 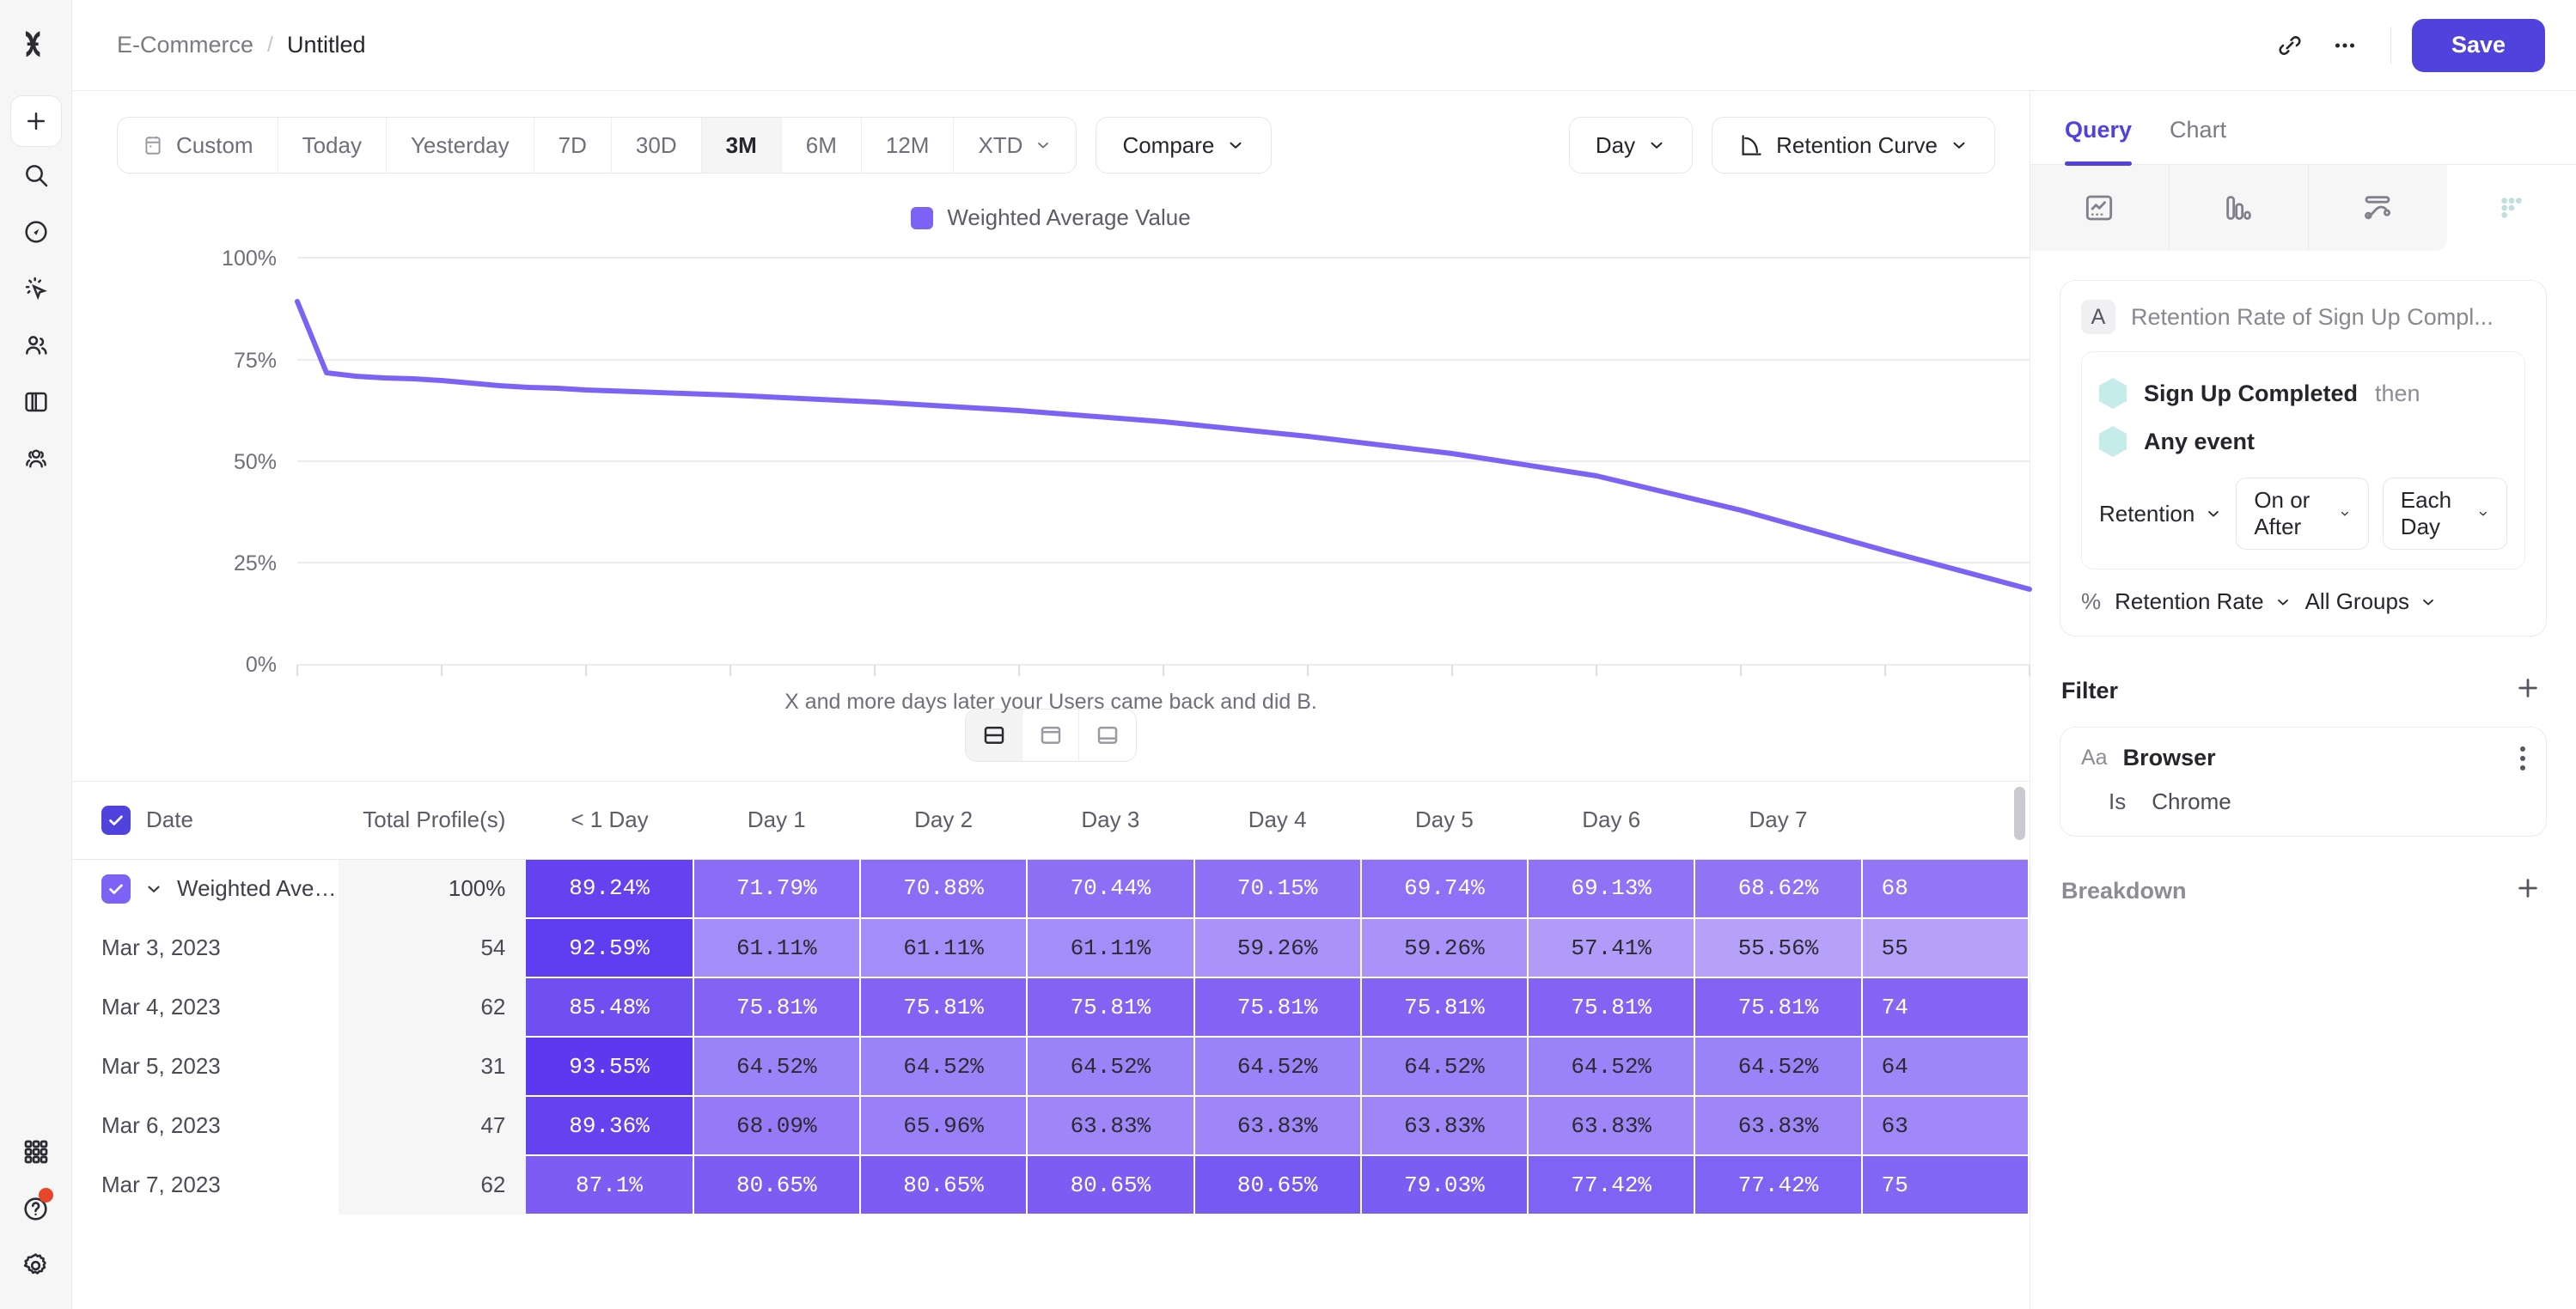 I want to click on cell-day5: 64.52%, so click(x=1444, y=1067).